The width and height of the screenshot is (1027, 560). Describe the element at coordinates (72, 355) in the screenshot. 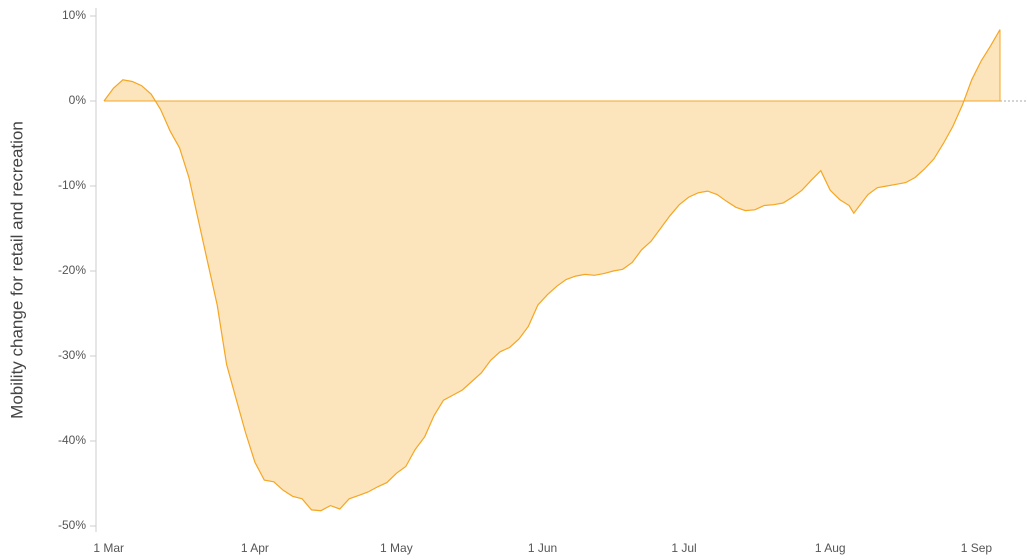

I see `y-tick-label: -30%` at that location.